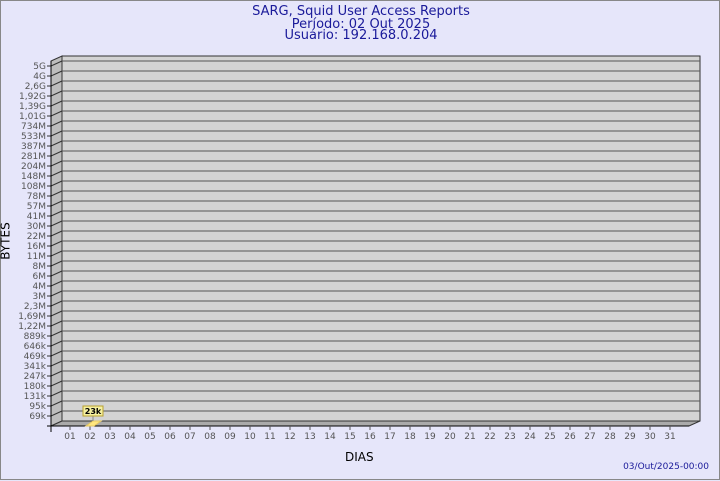 The width and height of the screenshot is (720, 481). What do you see at coordinates (35, 337) in the screenshot?
I see `y-tick-label: 889k` at bounding box center [35, 337].